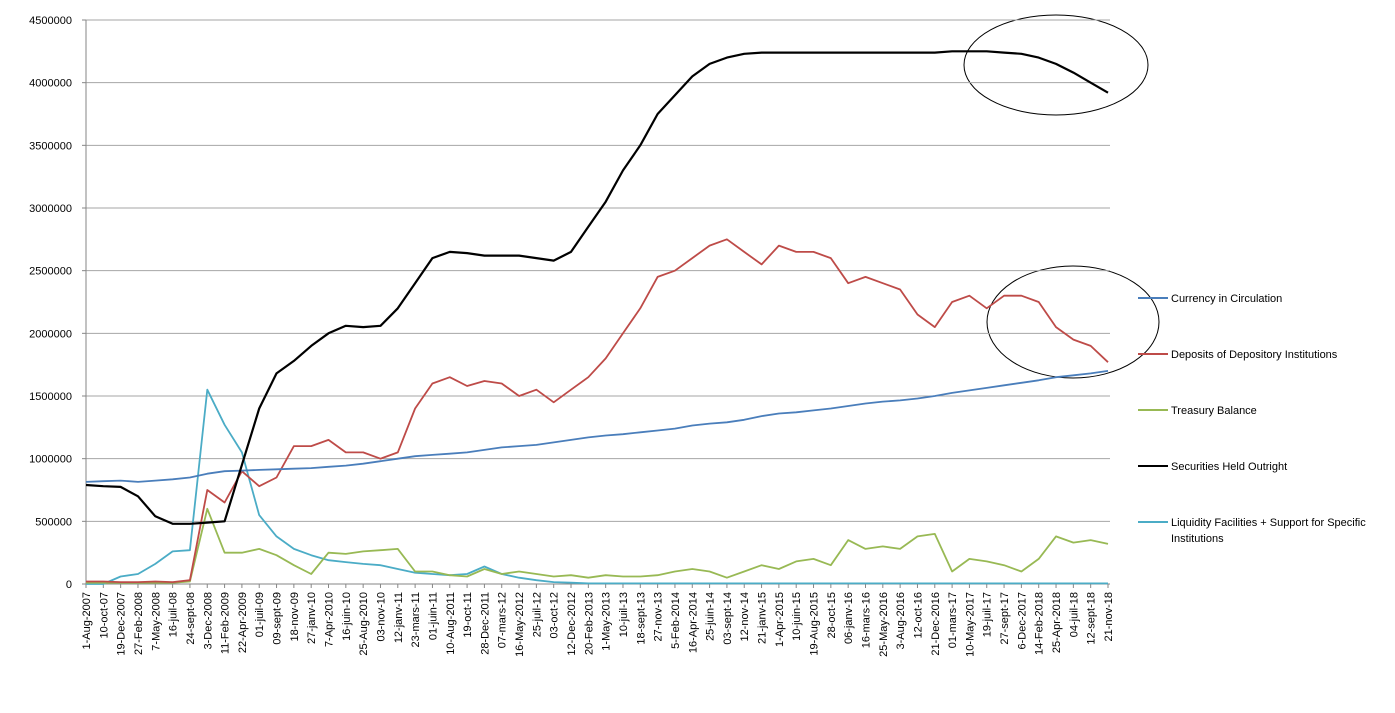 This screenshot has width=1395, height=713. I want to click on x-tick-label: 28-oct-15, so click(832, 615).